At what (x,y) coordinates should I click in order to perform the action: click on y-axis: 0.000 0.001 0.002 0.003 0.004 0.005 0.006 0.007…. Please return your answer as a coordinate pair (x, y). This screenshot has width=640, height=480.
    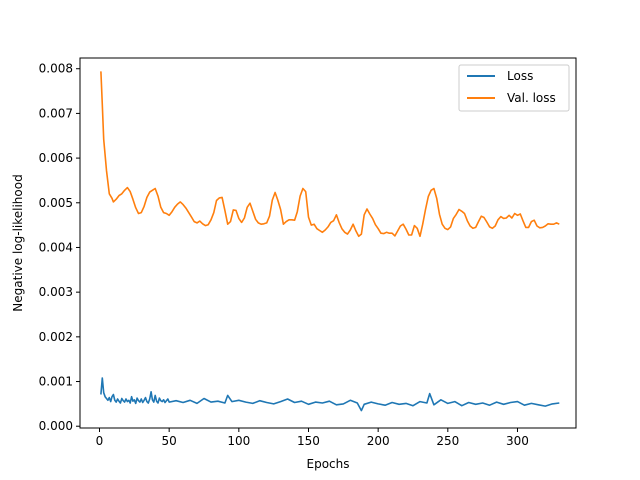
    Looking at the image, I should click on (59, 247).